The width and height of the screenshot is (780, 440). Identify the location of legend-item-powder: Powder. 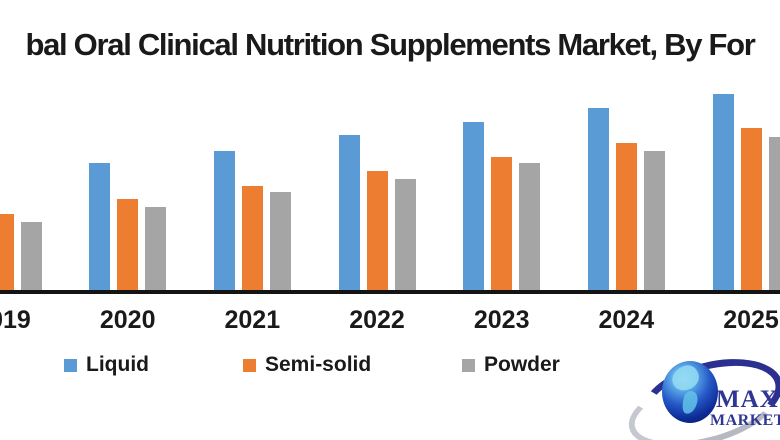
(511, 365).